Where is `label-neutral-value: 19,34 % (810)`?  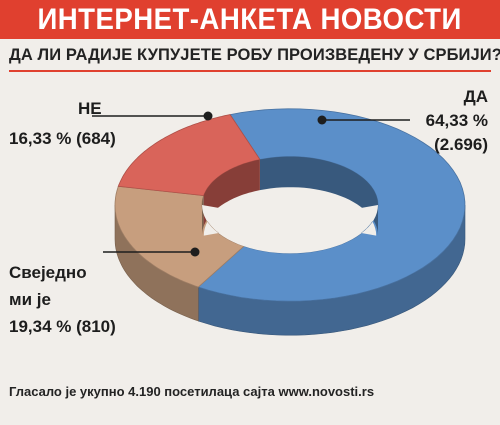
label-neutral-value: 19,34 % (810) is located at coordinates (62, 326).